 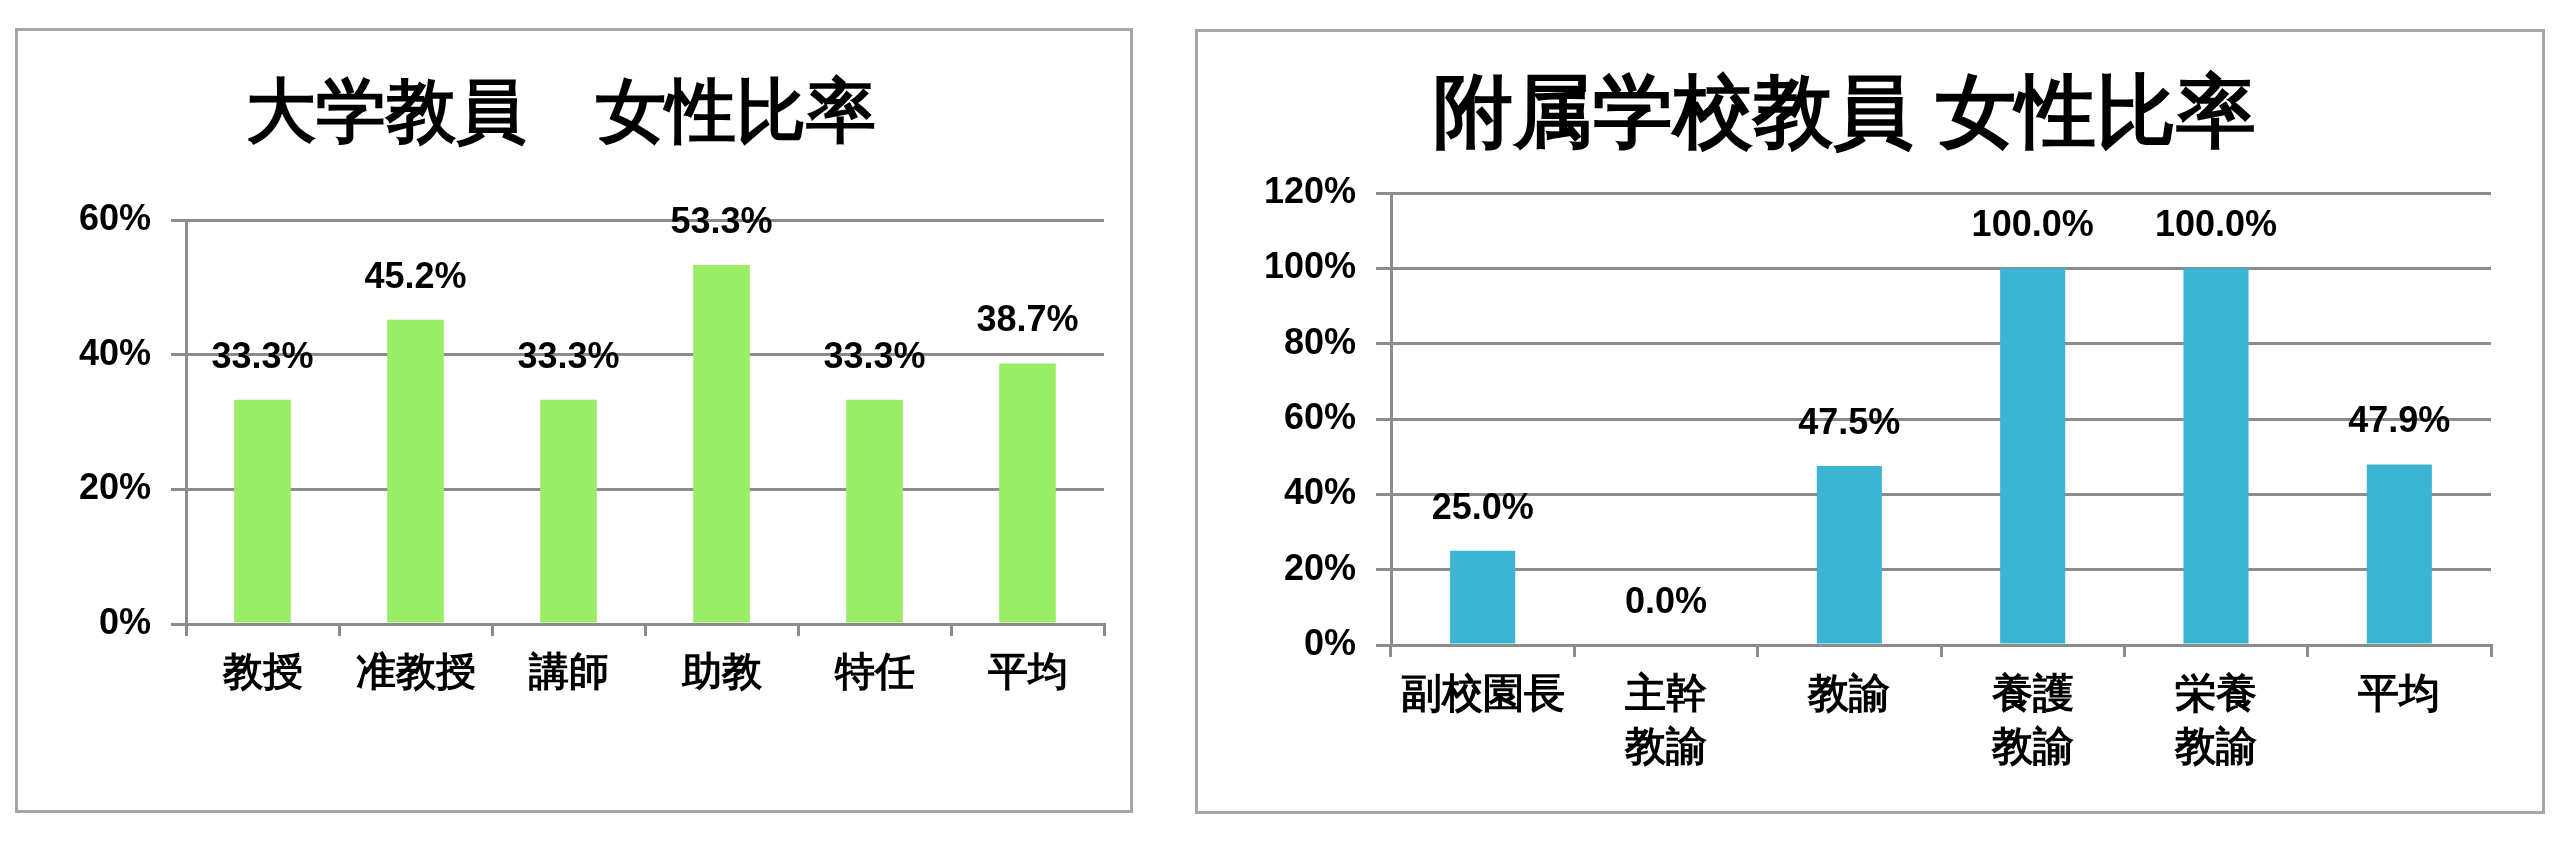 What do you see at coordinates (415, 275) in the screenshot?
I see `data-label: 45.2%` at bounding box center [415, 275].